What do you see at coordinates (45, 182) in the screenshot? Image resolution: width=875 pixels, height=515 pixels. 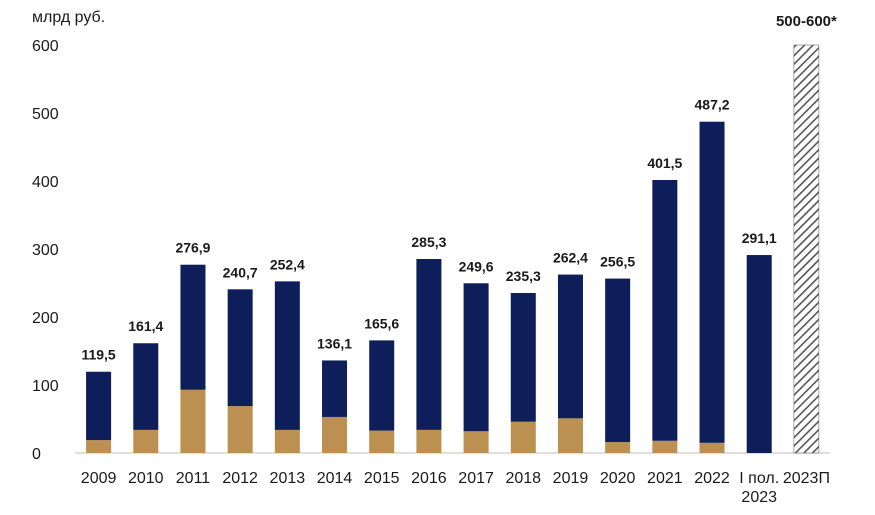 I see `y-tick-label: 400` at bounding box center [45, 182].